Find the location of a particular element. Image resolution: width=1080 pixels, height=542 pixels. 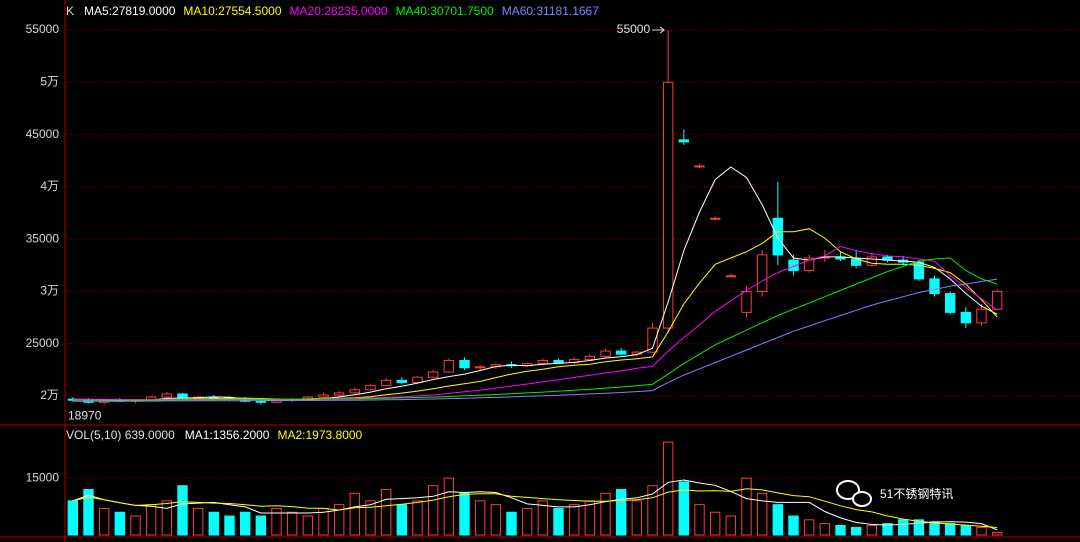

y-tick-label: 25000 is located at coordinates (43, 343).